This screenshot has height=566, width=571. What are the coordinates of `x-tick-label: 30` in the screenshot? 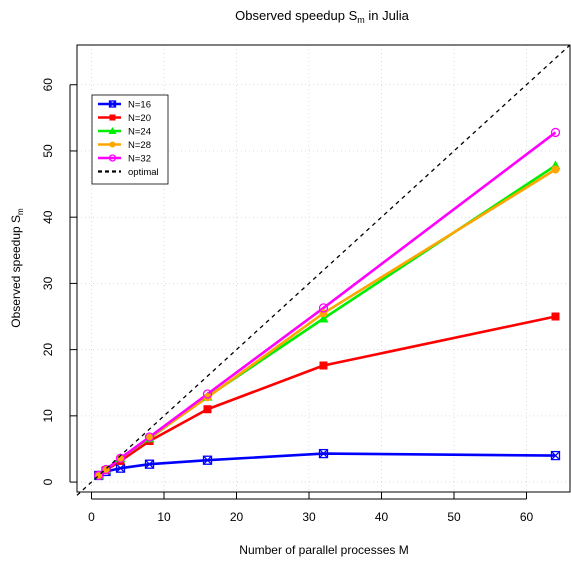 It's located at (309, 517).